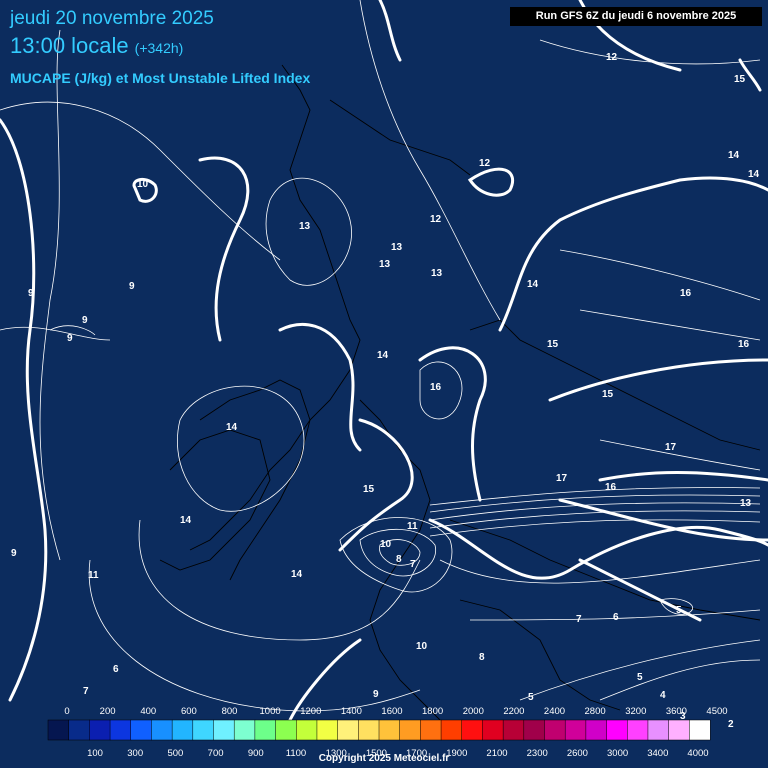 This screenshot has height=768, width=768. Describe the element at coordinates (159, 48) in the screenshot. I see `forecast-offset: (+342h)` at that location.